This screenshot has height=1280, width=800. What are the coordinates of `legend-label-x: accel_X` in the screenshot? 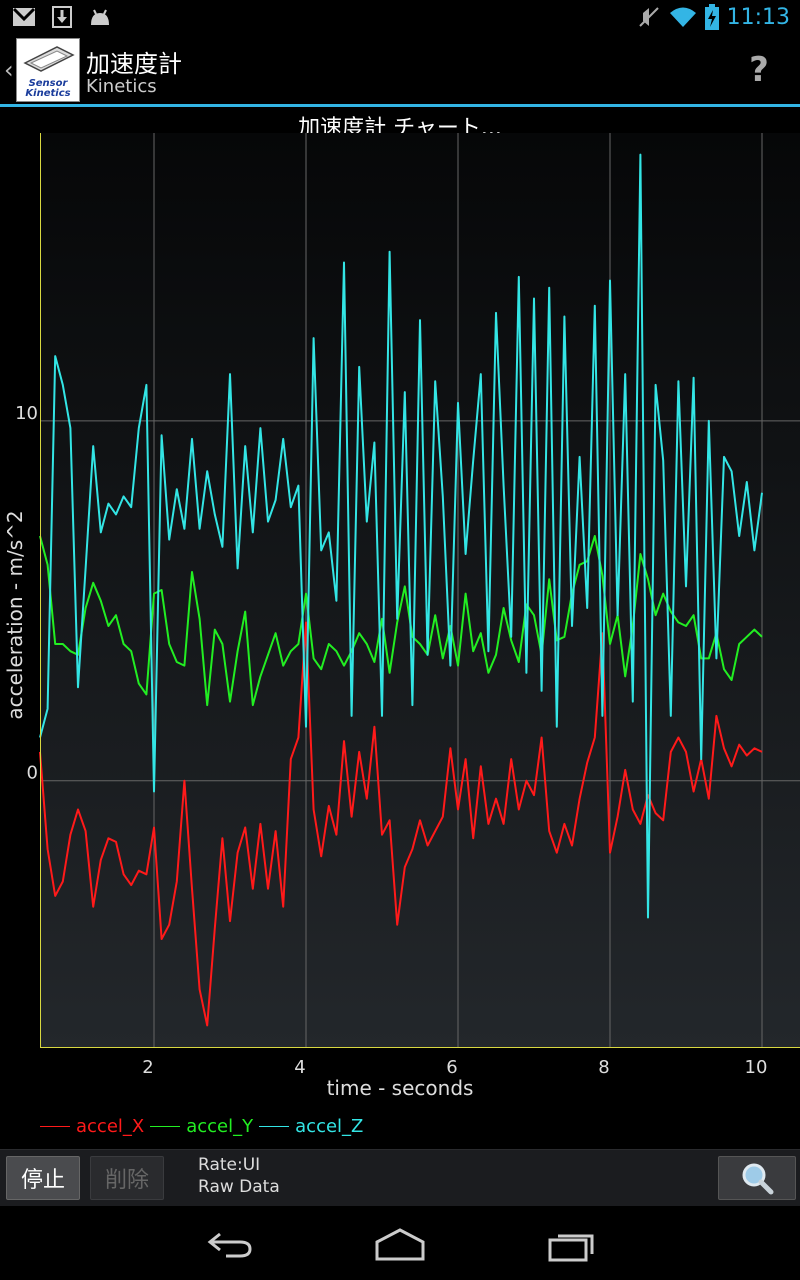 It's located at (110, 1126).